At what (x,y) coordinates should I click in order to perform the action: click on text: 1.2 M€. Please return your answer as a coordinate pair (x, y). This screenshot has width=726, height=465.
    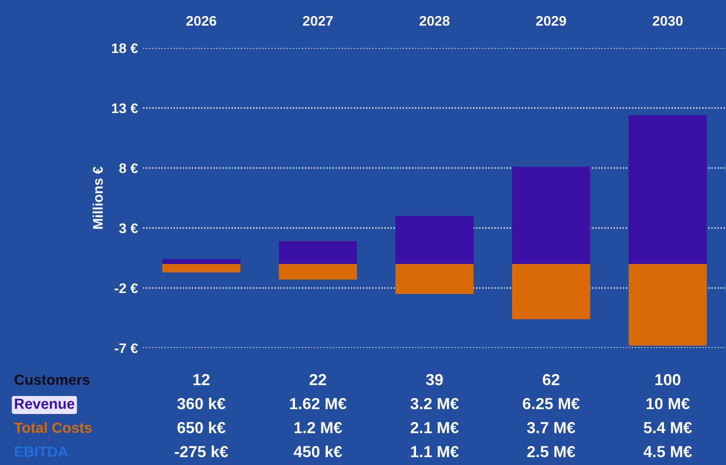
    Looking at the image, I should click on (318, 428).